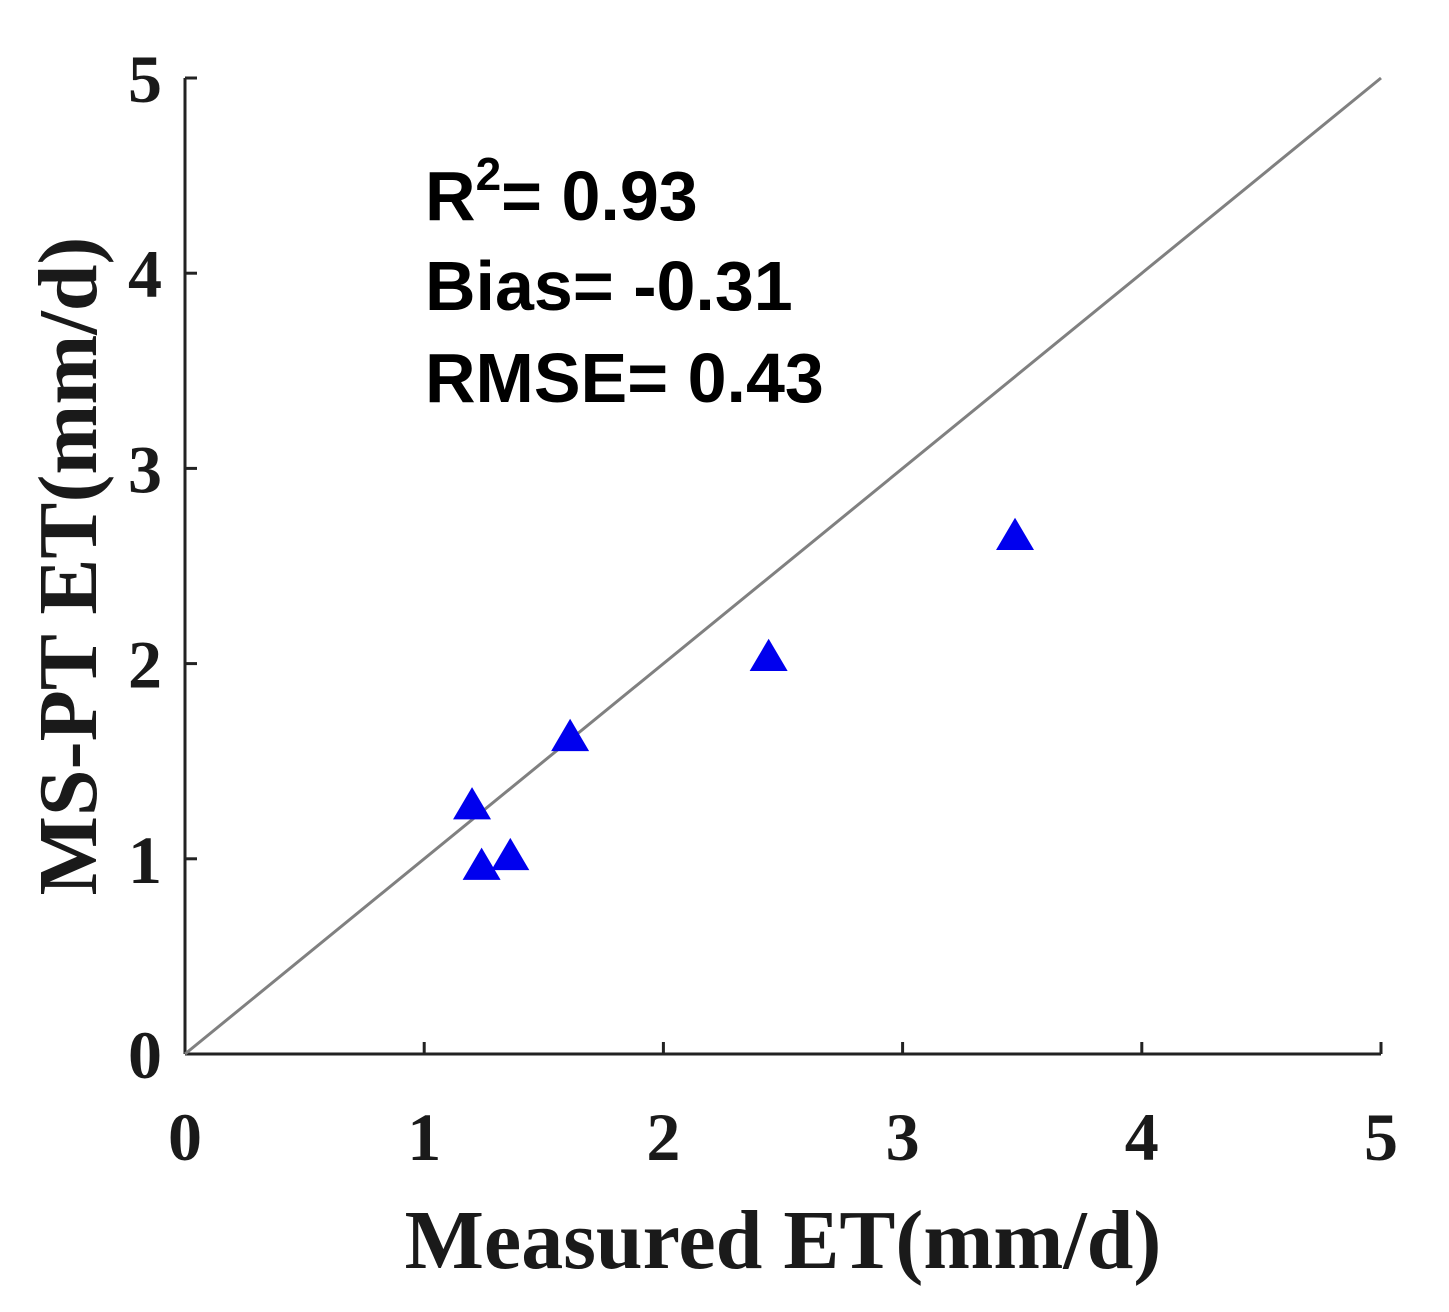 This screenshot has width=1449, height=1312. I want to click on y-tick-label: 3, so click(145, 469).